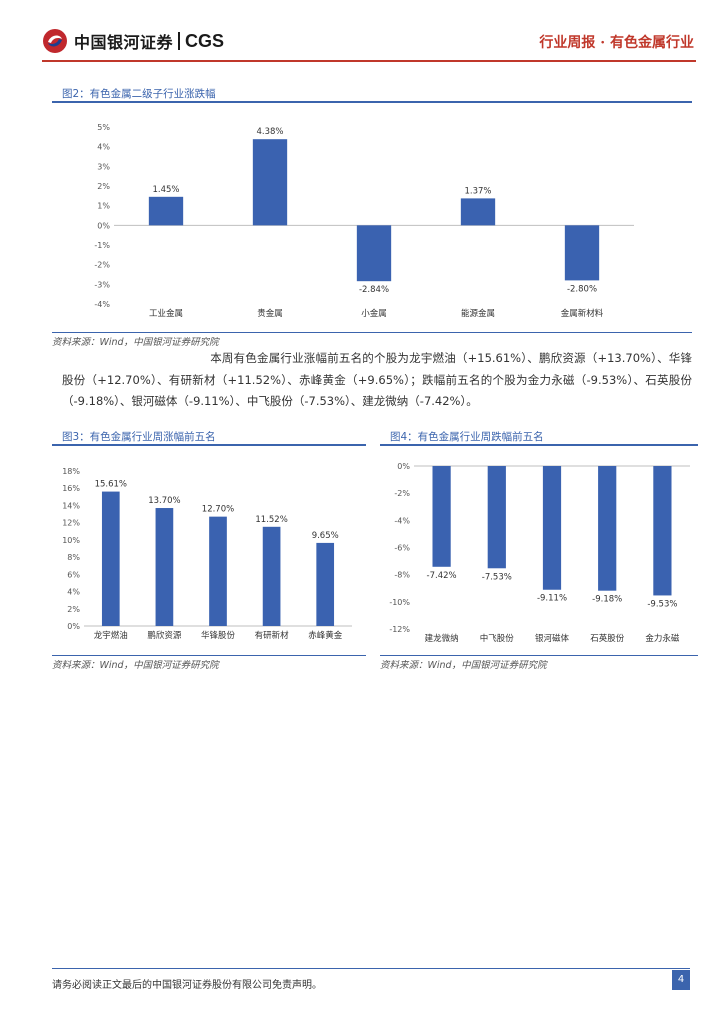 Image resolution: width=724 pixels, height=1024 pixels. I want to click on figure4-category-label: 中飞股份, so click(497, 638).